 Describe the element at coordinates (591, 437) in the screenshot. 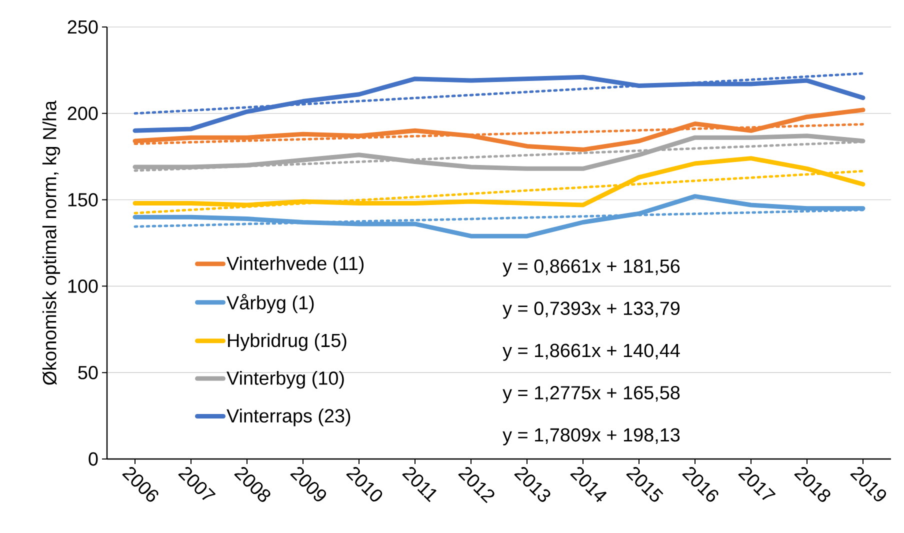

I see `annotation: y = 1,7809x + 198,13` at that location.